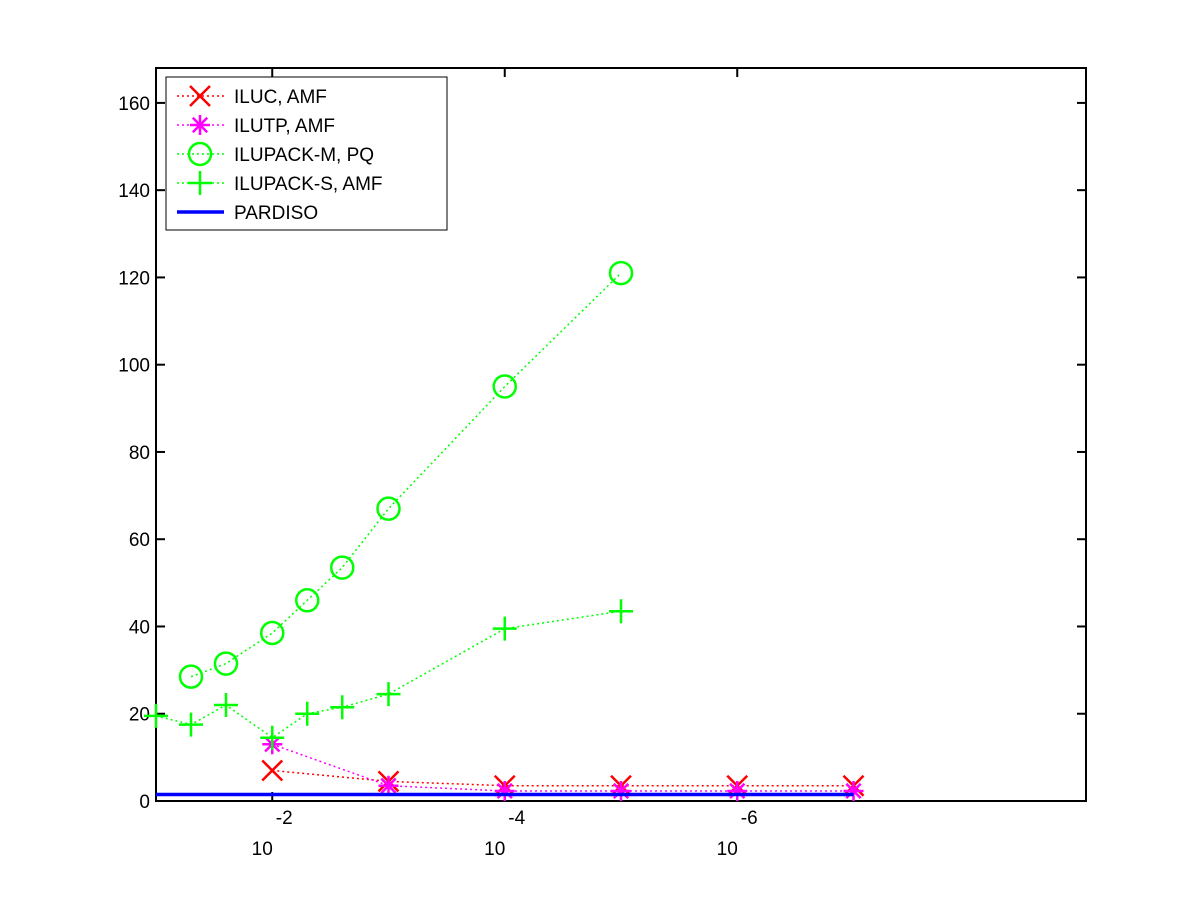  I want to click on y-tick-label: 160, so click(134, 104).